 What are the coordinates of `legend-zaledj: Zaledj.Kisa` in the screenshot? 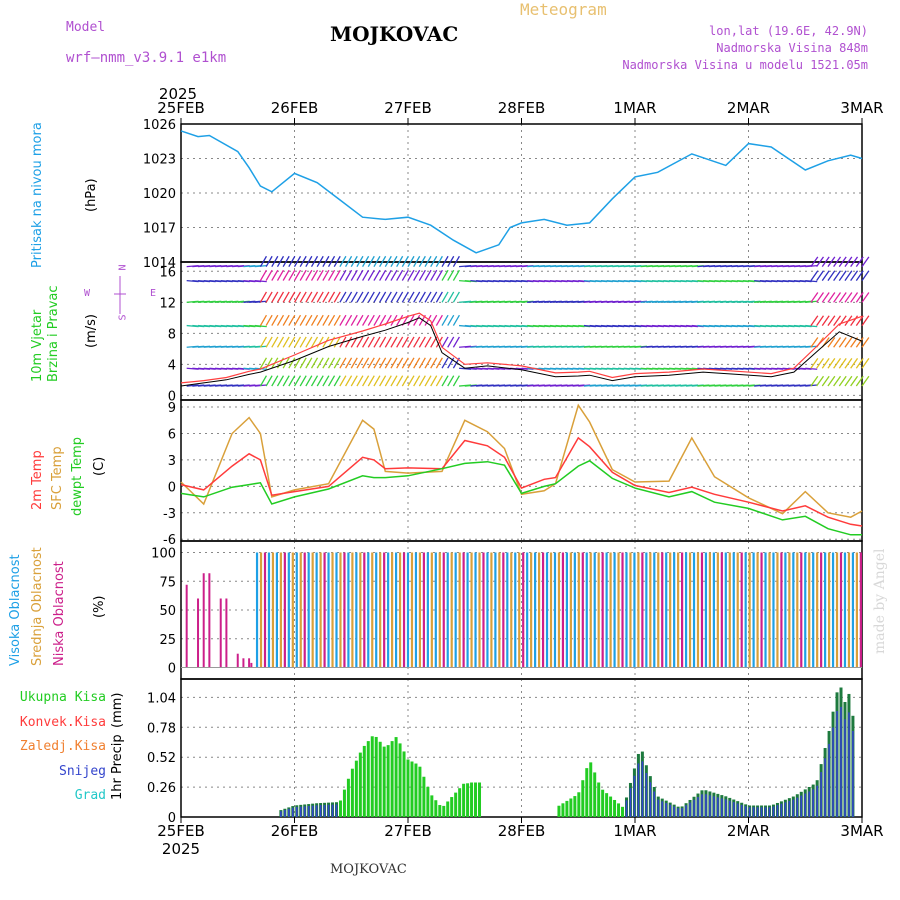 It's located at (62, 746).